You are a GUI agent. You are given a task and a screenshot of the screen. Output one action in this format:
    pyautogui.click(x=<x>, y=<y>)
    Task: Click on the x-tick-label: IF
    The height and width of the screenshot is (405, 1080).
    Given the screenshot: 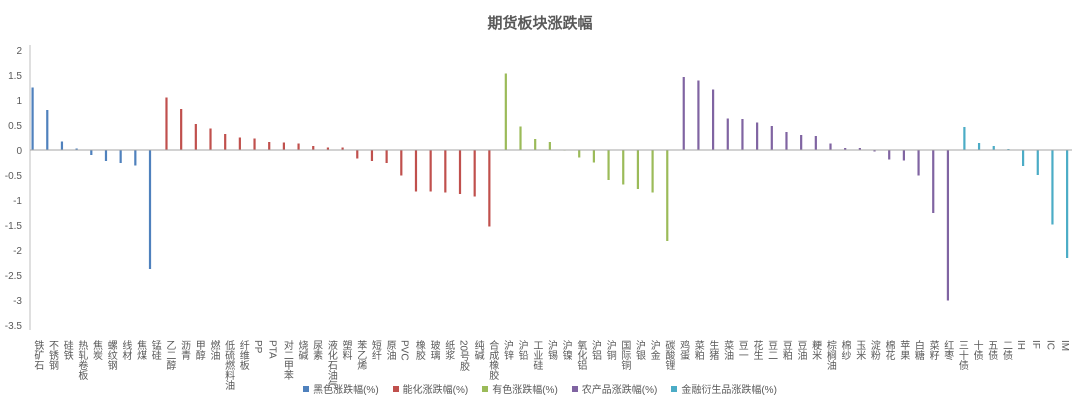 What is the action you would take?
    pyautogui.click(x=1035, y=344)
    